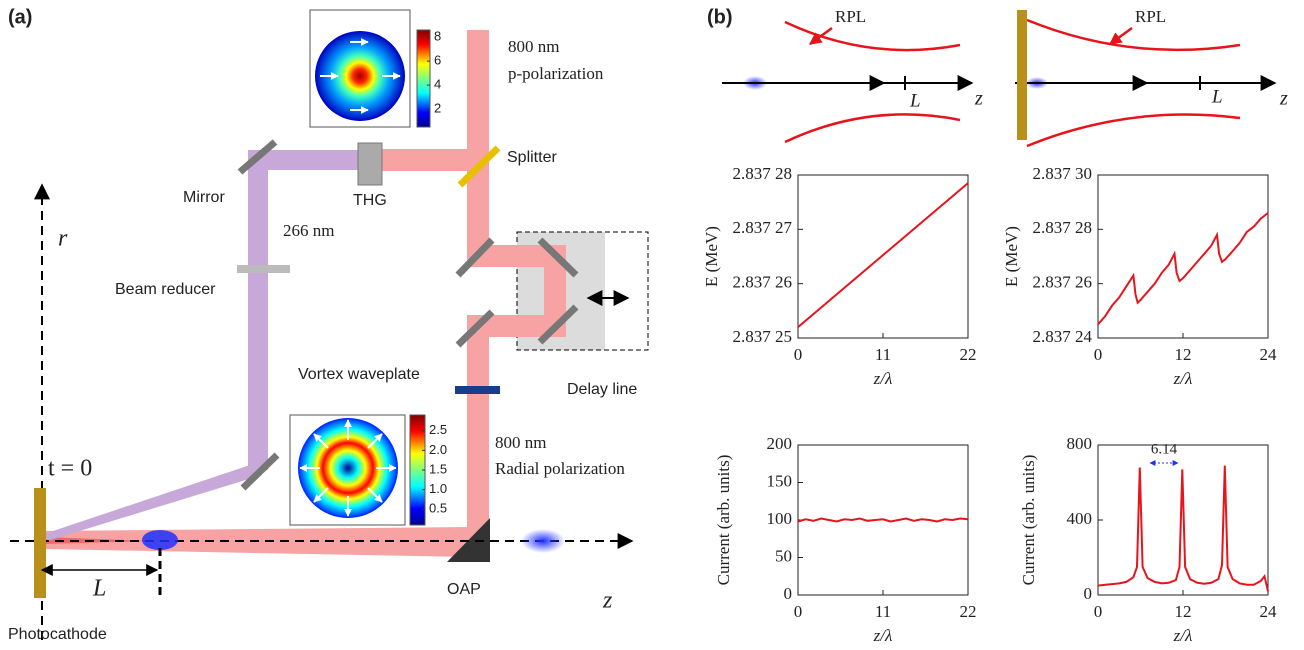  Describe the element at coordinates (763, 227) in the screenshot. I see `y-tick-label: 2.837 27` at that location.